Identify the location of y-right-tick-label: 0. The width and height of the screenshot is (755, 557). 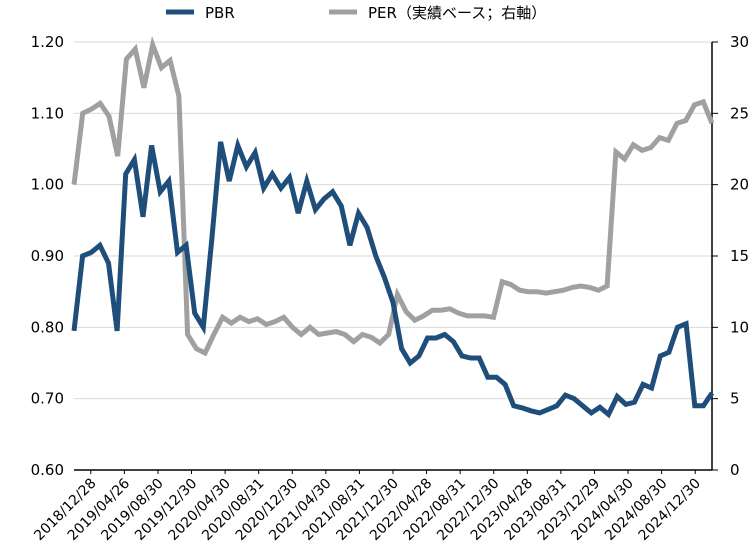
(735, 470).